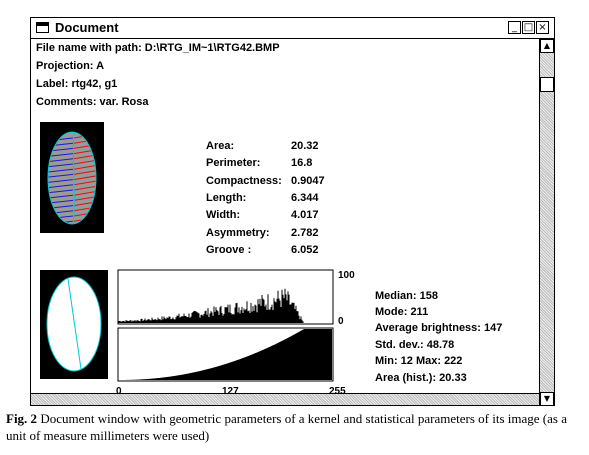 The image size is (589, 455). What do you see at coordinates (415, 345) in the screenshot?
I see `std-dev-text: Std. dev.: 48.78` at bounding box center [415, 345].